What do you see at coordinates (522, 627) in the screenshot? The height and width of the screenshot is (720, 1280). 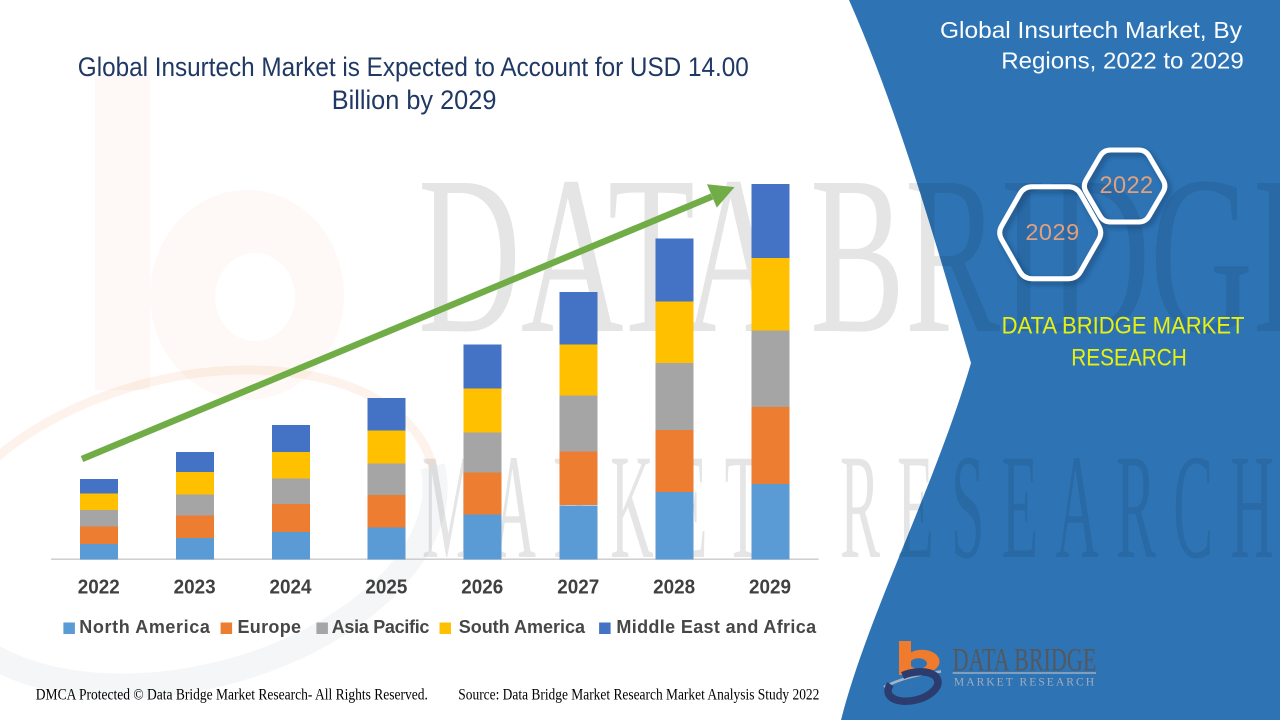 I see `svg-text: South America` at bounding box center [522, 627].